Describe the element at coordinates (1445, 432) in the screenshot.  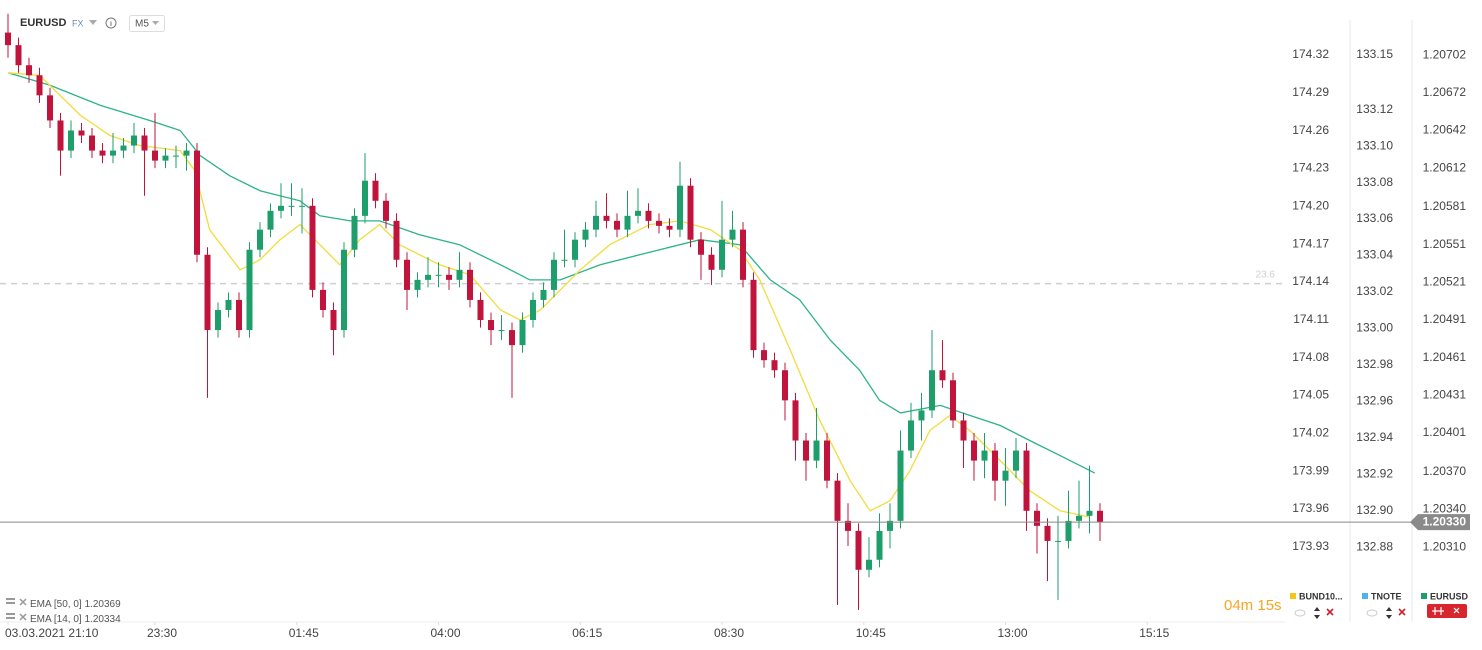
I see `y-tick-label: 1.20401` at that location.